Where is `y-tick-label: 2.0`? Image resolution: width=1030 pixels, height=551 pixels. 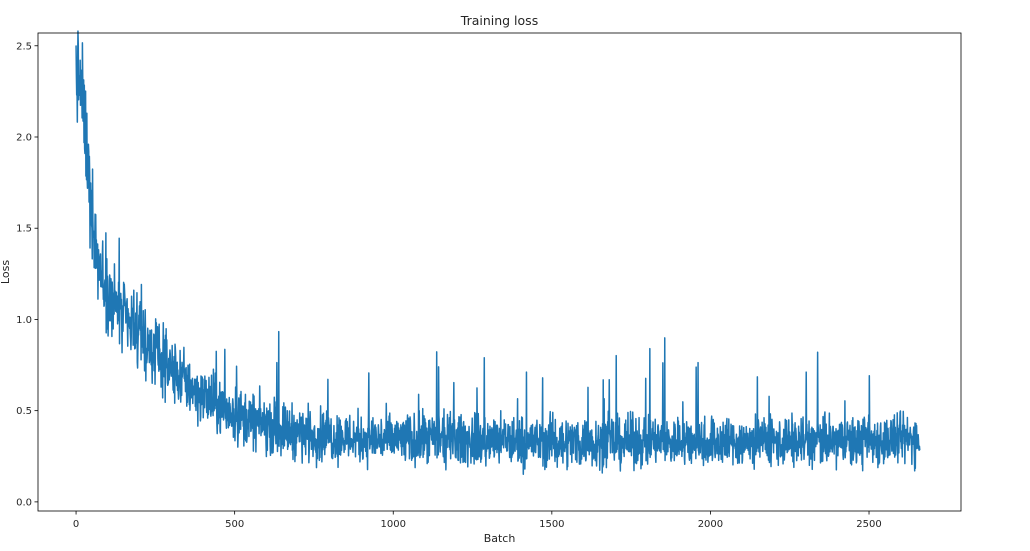
y-tick-label: 2.0 is located at coordinates (24, 137).